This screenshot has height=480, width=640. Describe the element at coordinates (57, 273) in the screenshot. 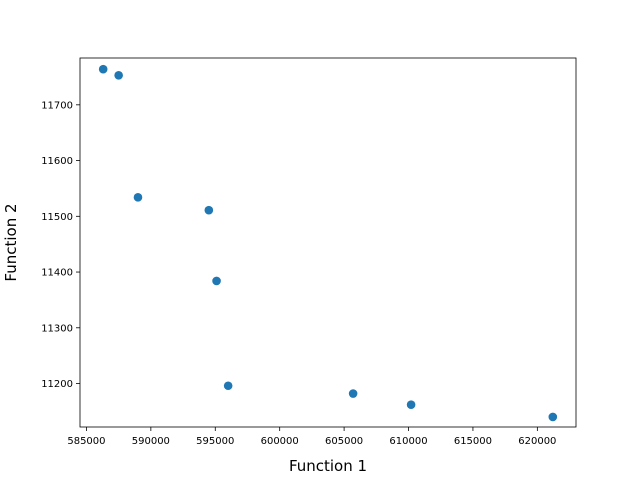

I see `y-tick-label: 11400` at that location.